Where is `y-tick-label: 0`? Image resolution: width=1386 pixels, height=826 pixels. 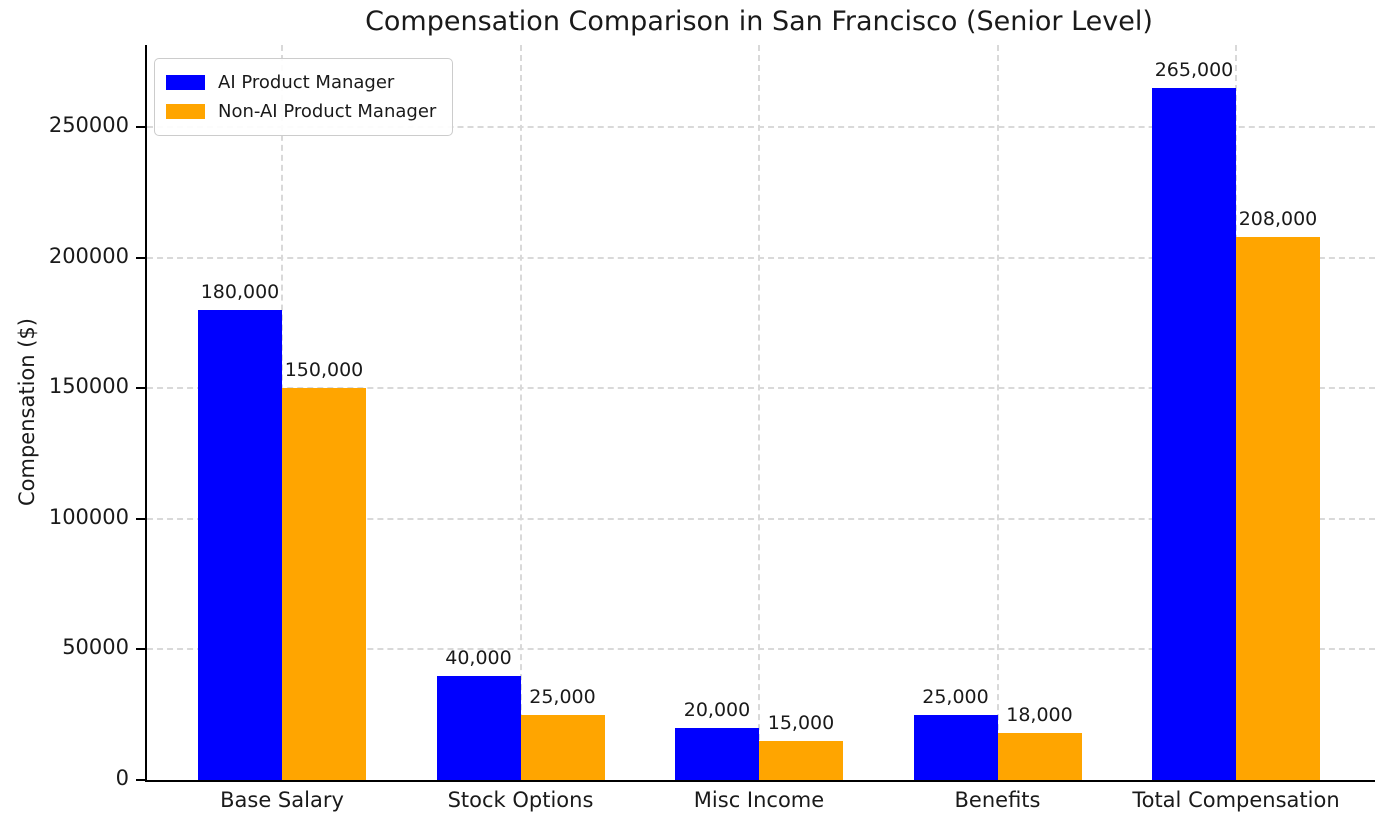
y-tick-label: 0 is located at coordinates (122, 778).